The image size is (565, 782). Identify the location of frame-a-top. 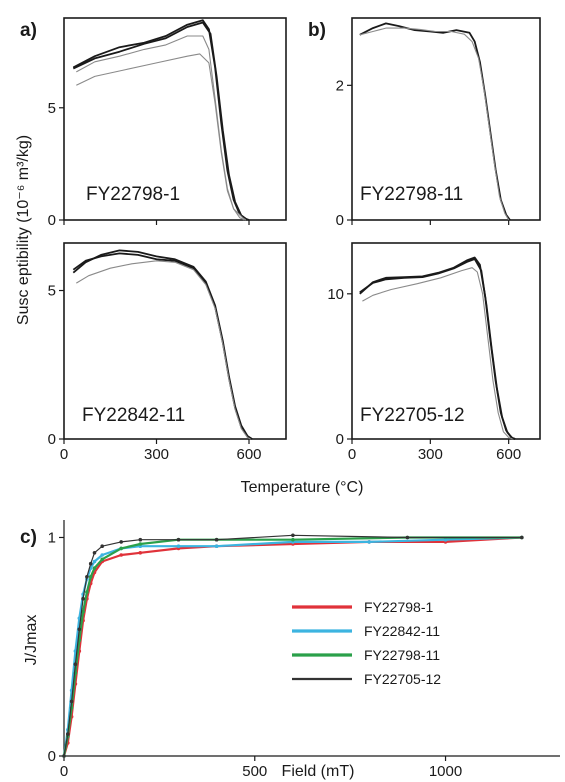
(175, 119).